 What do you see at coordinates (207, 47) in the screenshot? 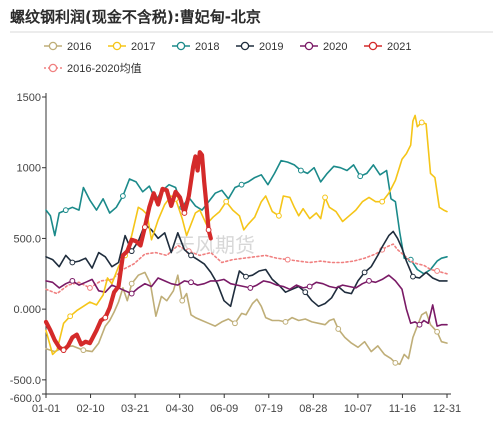
I see `legend-label: 2018` at bounding box center [207, 47].